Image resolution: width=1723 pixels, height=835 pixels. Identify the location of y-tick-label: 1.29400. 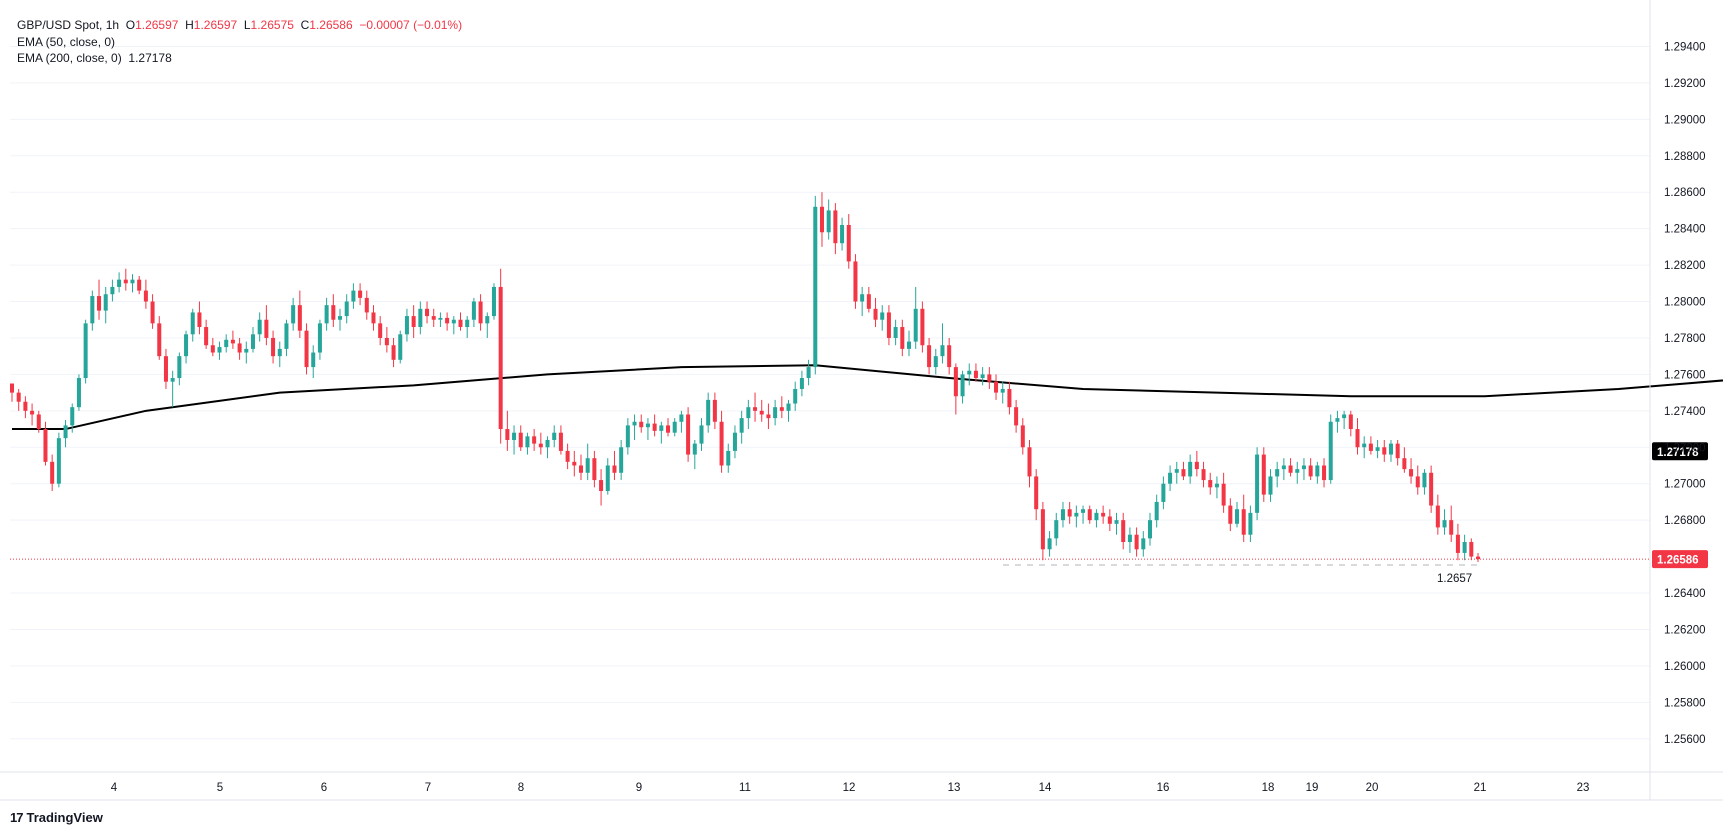
(1685, 47).